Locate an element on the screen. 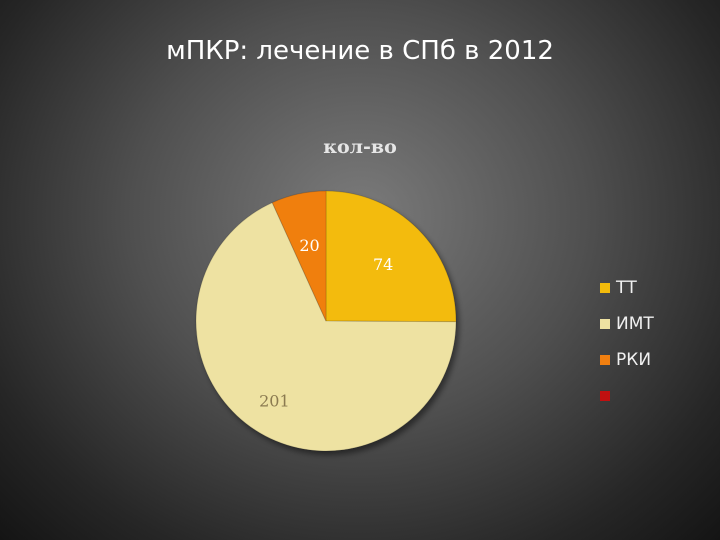  legend-item-3: РКИ is located at coordinates (627, 360).